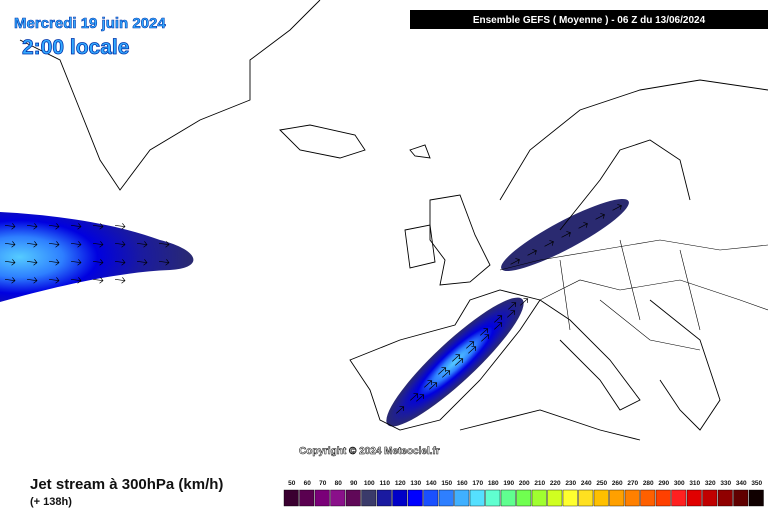  I want to click on legend-label: 160, so click(462, 483).